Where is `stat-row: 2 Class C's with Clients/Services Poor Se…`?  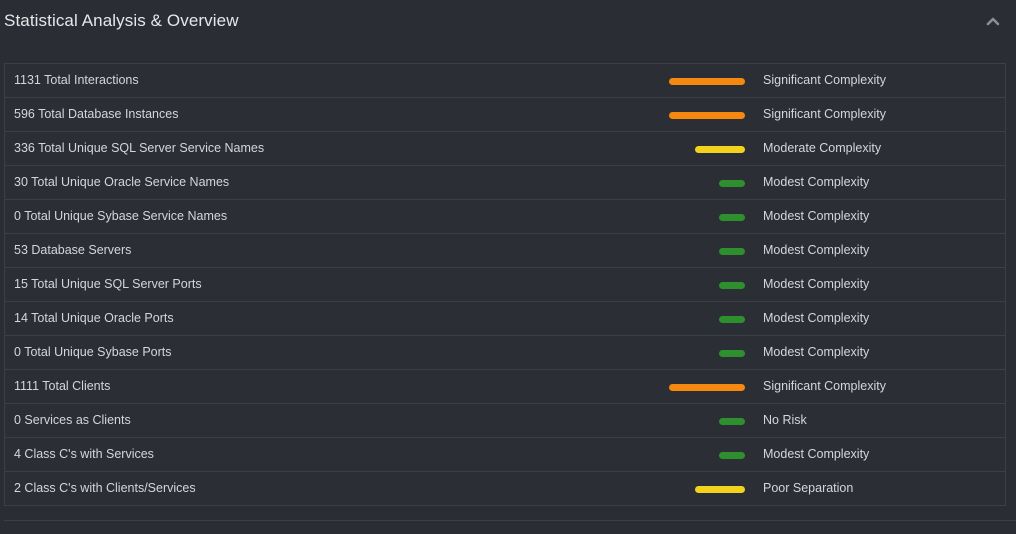 stat-row: 2 Class C's with Clients/Services Poor Se… is located at coordinates (505, 489).